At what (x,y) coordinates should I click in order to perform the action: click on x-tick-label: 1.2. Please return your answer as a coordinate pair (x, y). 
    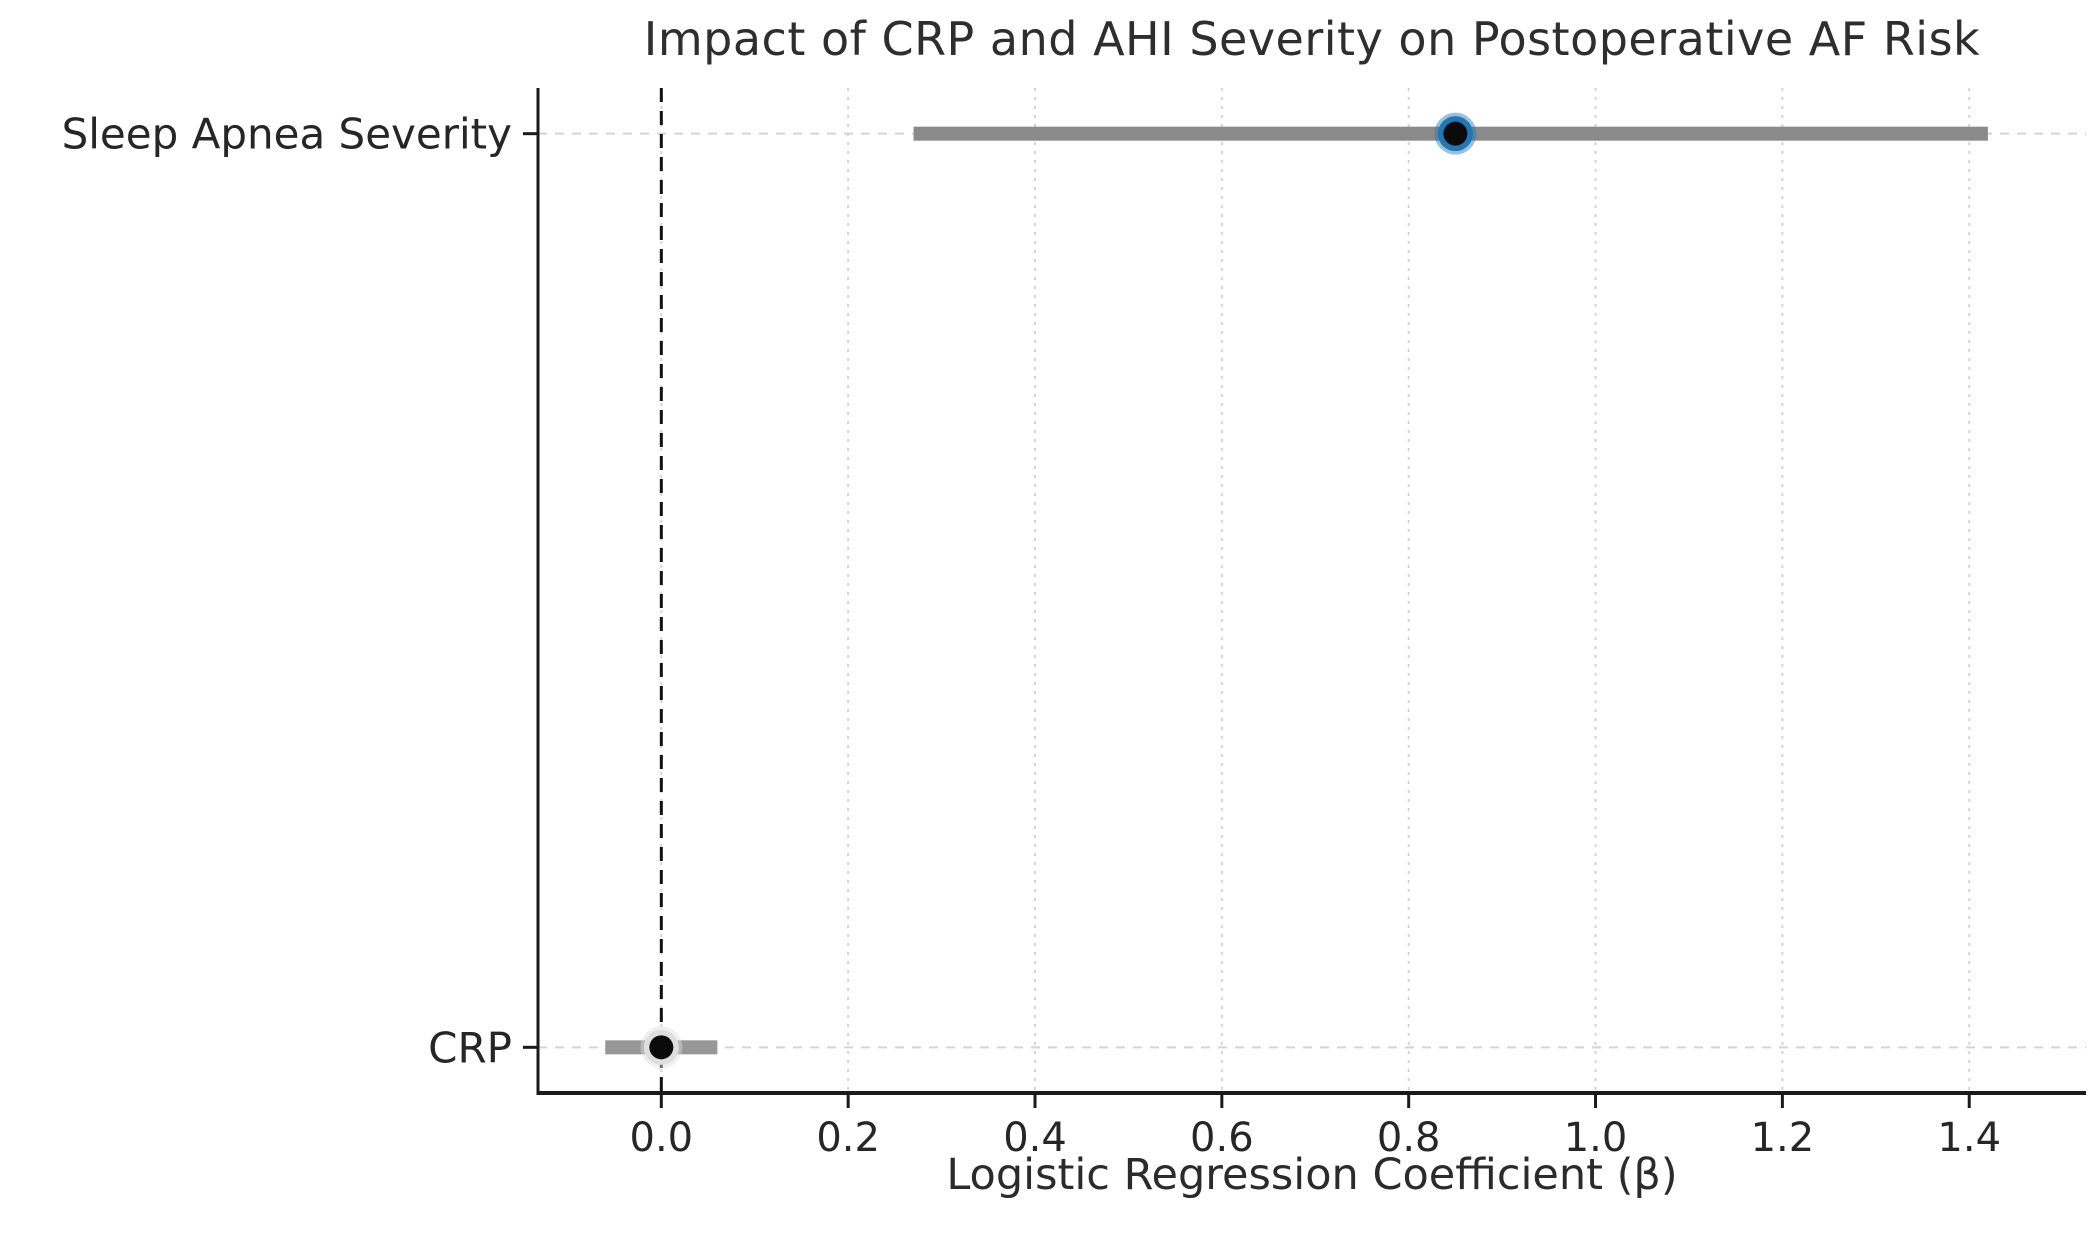
    Looking at the image, I should click on (1783, 1138).